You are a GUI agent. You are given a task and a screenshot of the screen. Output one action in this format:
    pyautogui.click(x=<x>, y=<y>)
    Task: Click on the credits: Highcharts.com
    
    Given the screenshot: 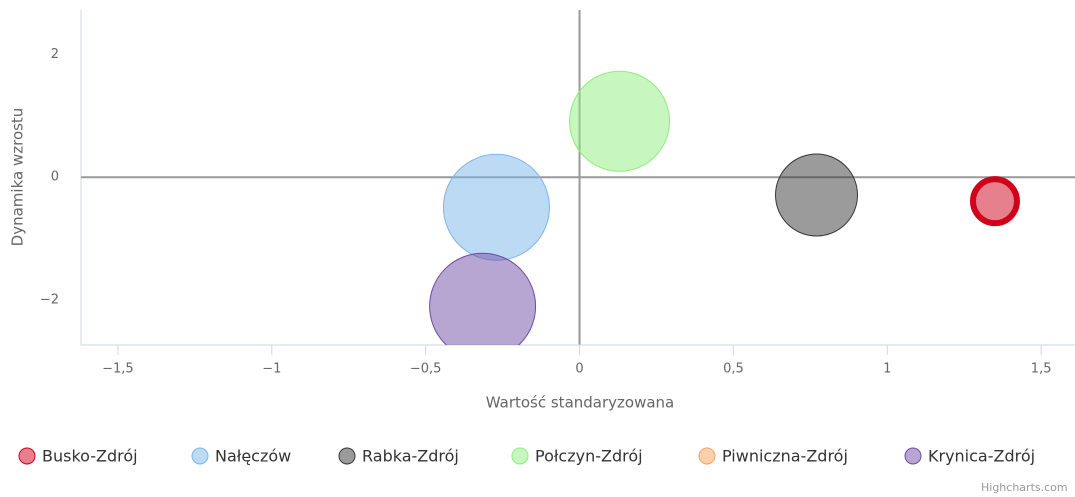 What is the action you would take?
    pyautogui.click(x=1024, y=487)
    